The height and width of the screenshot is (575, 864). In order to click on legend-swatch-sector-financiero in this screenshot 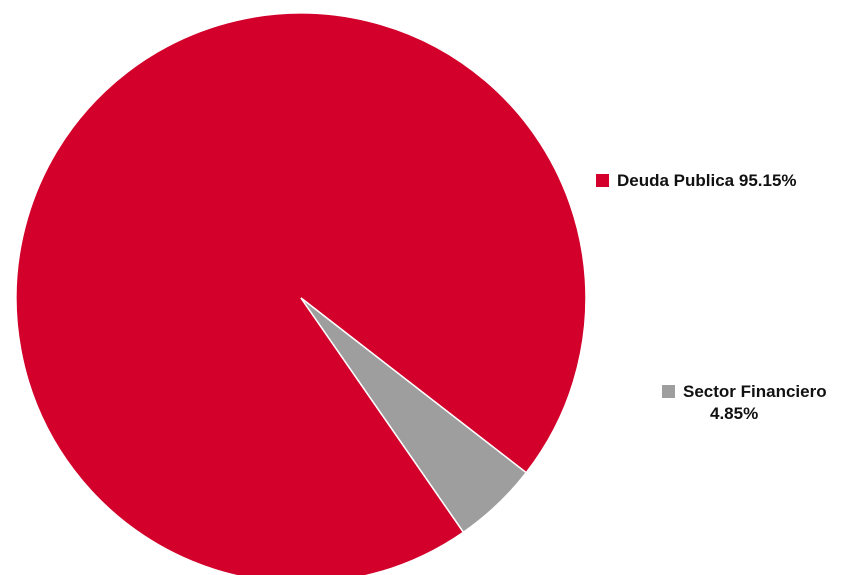, I will do `click(668, 391)`.